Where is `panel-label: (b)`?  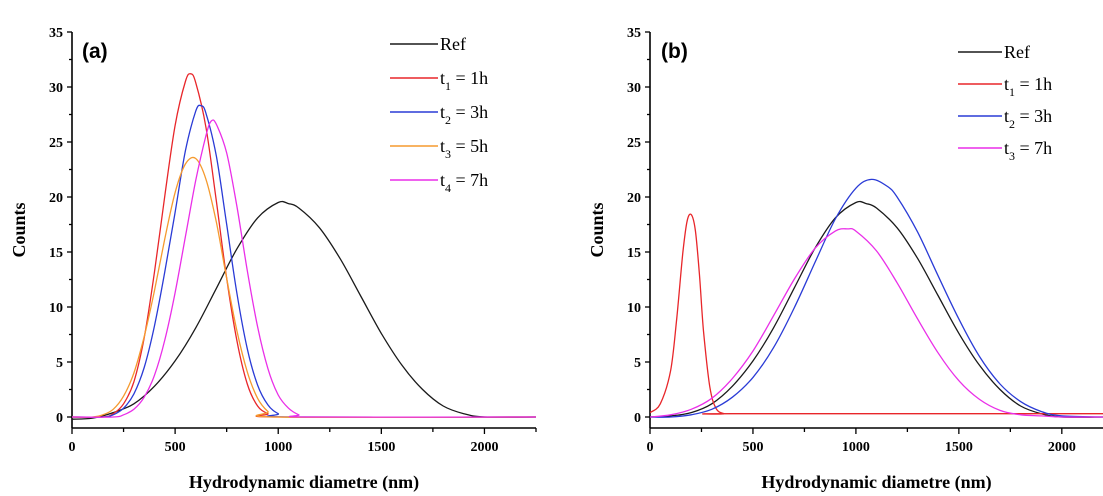
panel-label: (b) is located at coordinates (674, 51).